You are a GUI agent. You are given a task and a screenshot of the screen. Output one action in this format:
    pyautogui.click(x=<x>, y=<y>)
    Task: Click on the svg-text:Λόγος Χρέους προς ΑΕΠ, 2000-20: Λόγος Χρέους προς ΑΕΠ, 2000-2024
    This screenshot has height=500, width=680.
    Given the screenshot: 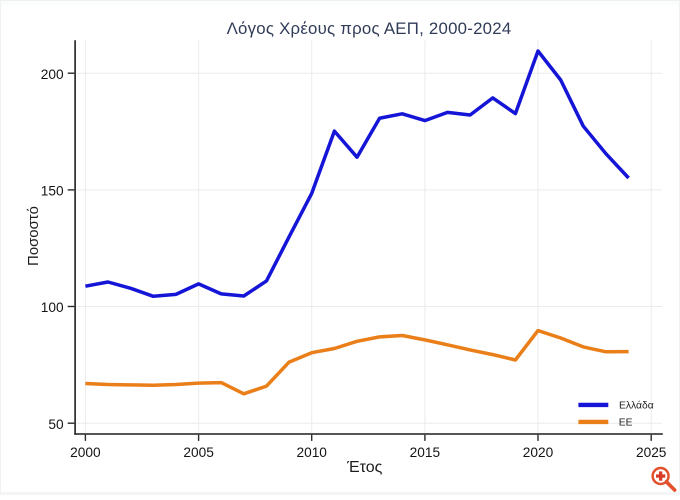 What is the action you would take?
    pyautogui.click(x=369, y=28)
    